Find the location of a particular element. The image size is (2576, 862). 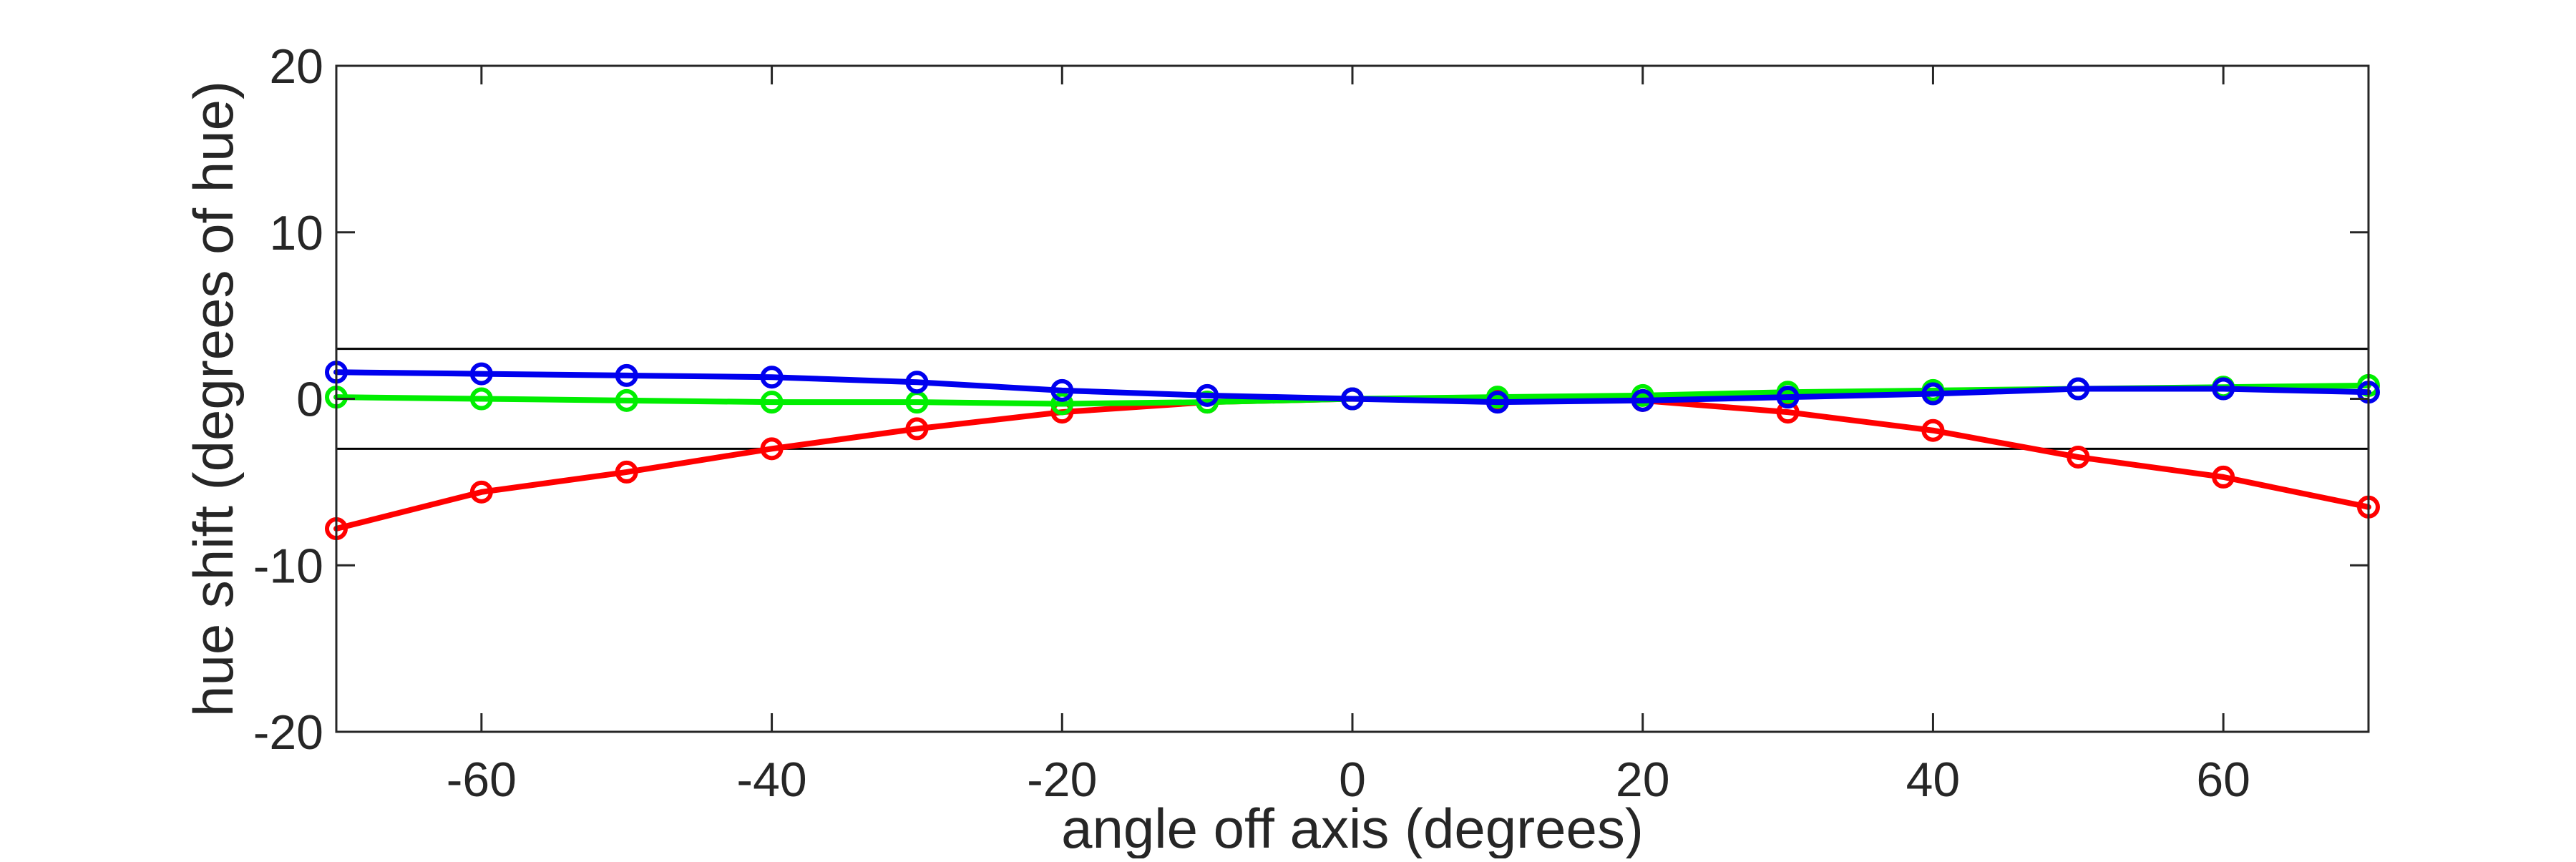

y-axis-title: hue shift (degrees of hue) is located at coordinates (213, 399).